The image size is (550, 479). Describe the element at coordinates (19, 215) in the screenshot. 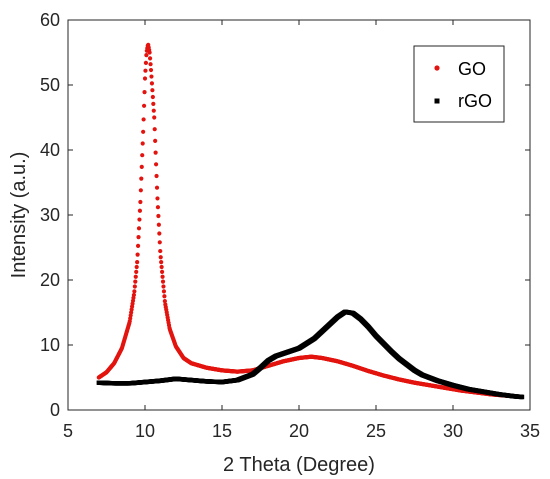

I see `y-axis-label: Intensity (a.u.)` at that location.